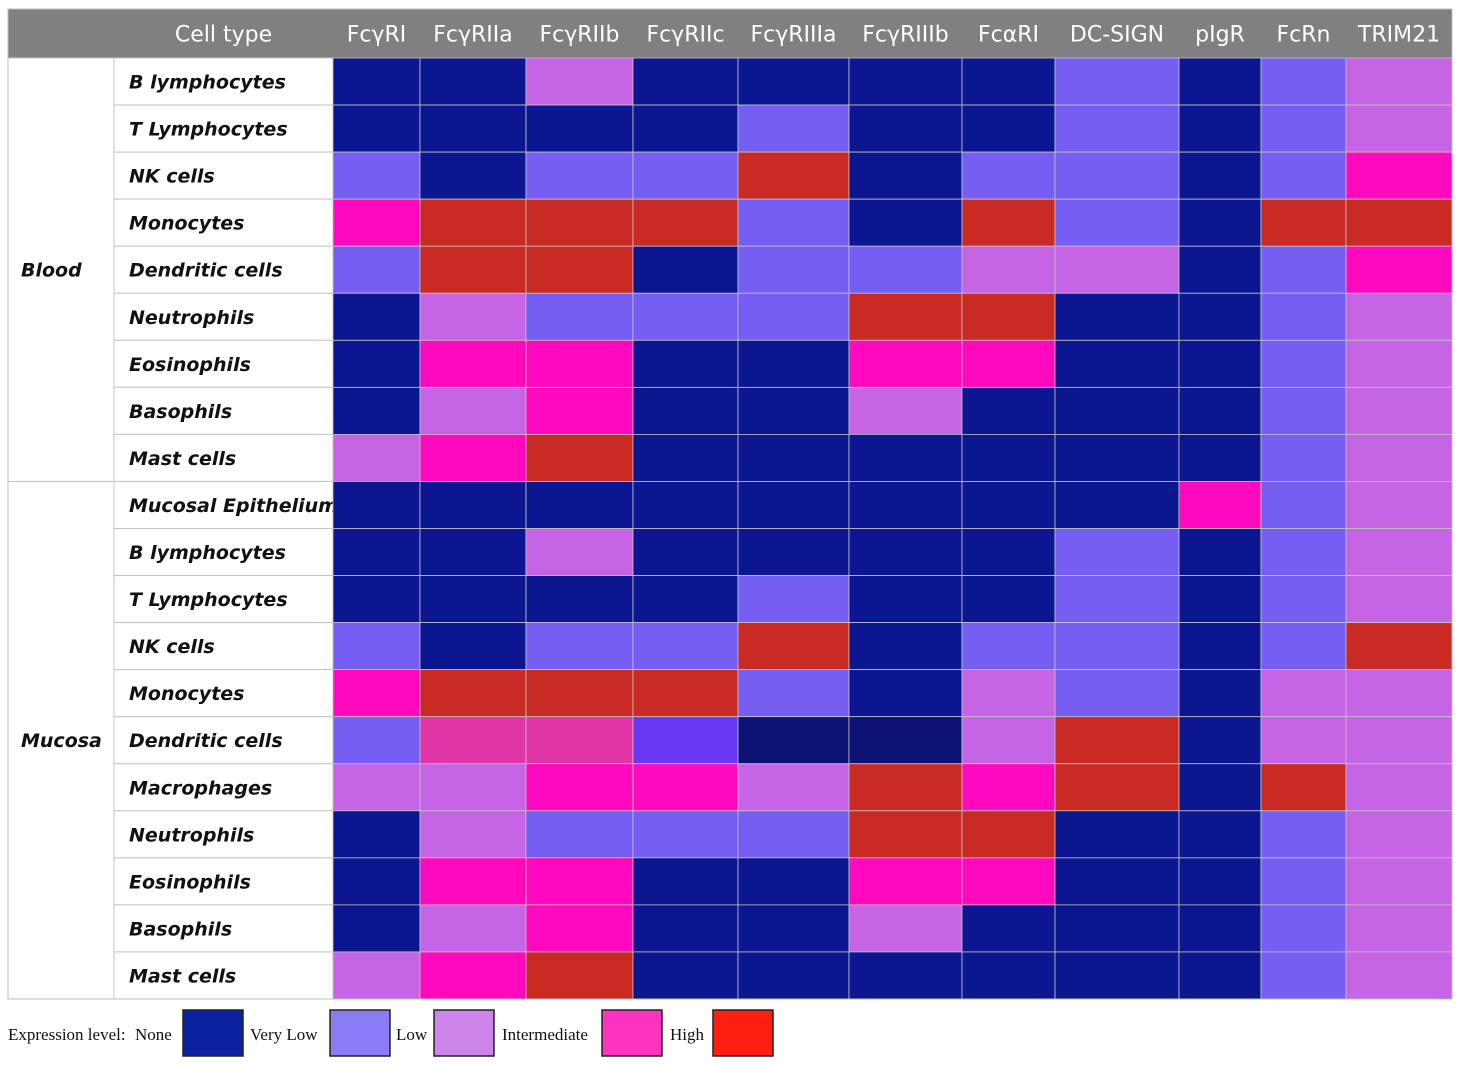 The height and width of the screenshot is (1065, 1460). Describe the element at coordinates (473, 646) in the screenshot. I see `heat-cell-mucosa-nk-cells-fc-riia` at that location.